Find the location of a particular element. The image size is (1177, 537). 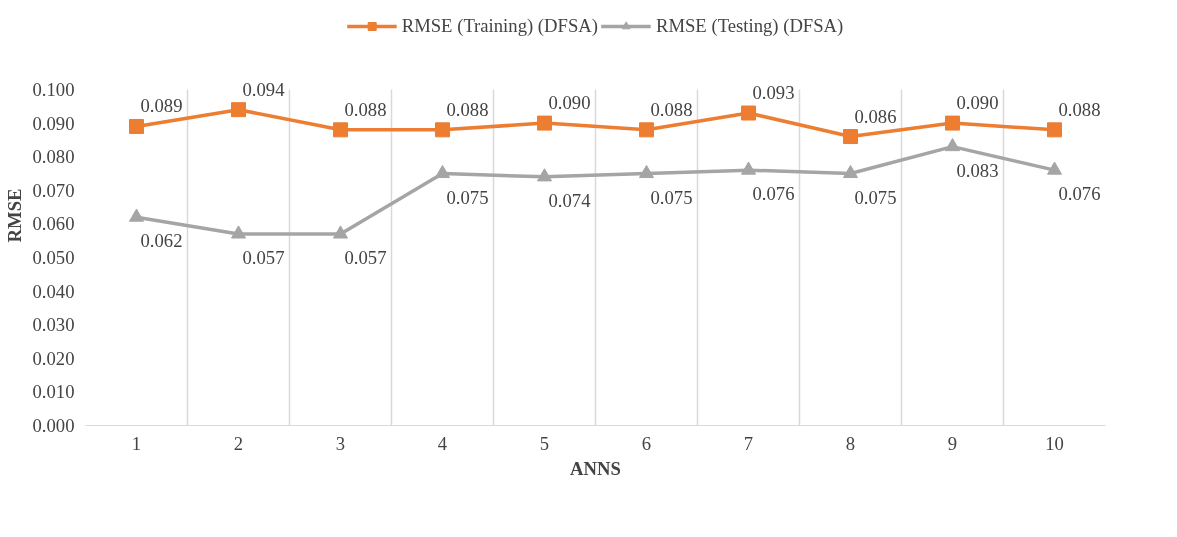

legend-label: RMSE (Testing) (DFSA) is located at coordinates (749, 26).